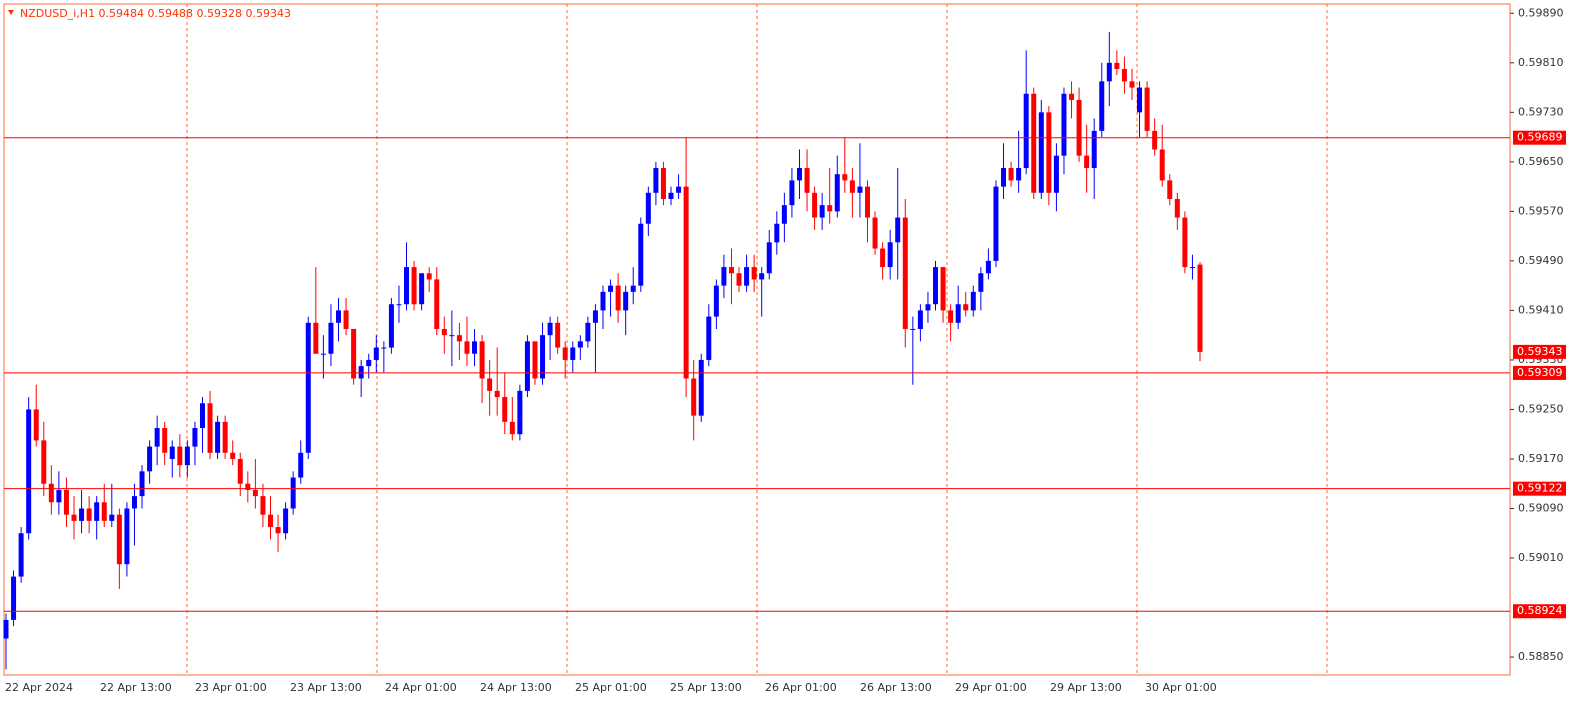 This screenshot has height=713, width=1586. Describe the element at coordinates (1541, 210) in the screenshot. I see `y-tick-label: 0.59570` at that location.